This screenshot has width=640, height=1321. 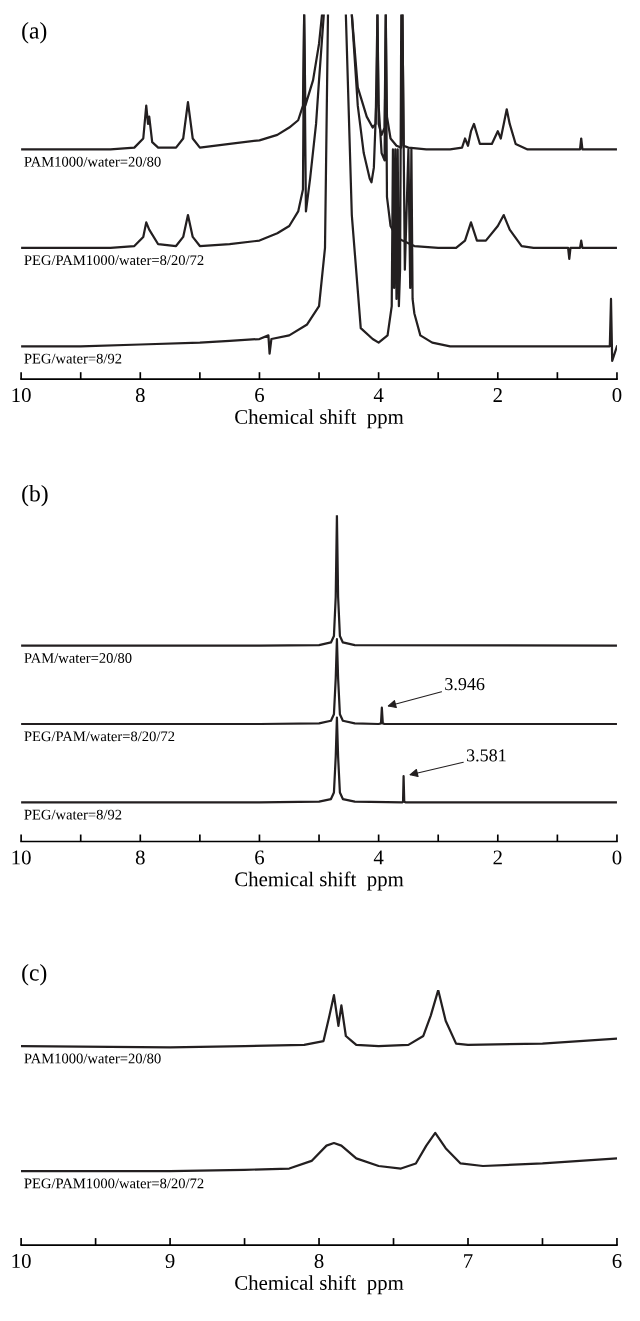 What do you see at coordinates (468, 1261) in the screenshot?
I see `x-tick-label: 7` at bounding box center [468, 1261].